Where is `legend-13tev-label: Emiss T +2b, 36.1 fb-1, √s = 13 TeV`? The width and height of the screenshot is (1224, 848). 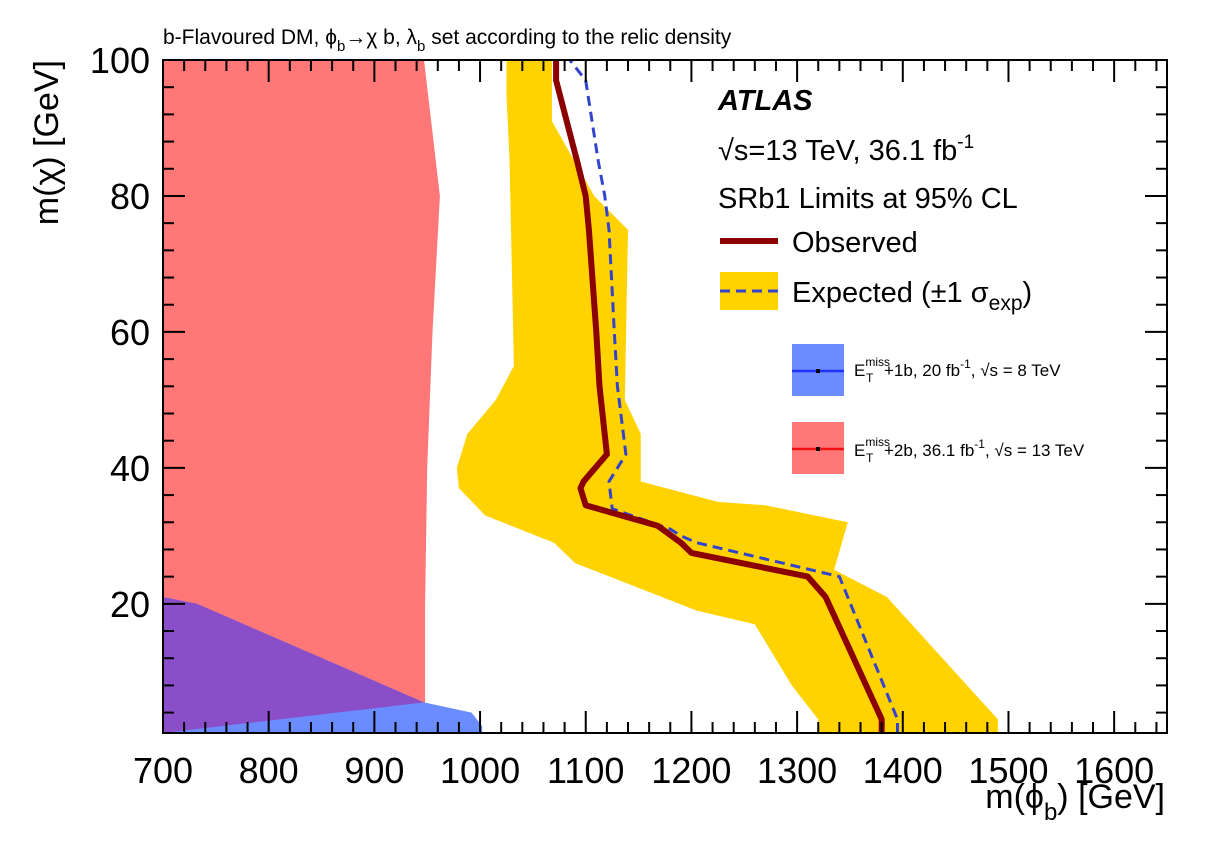 legend-13tev-label: Emiss T +2b, 36.1 fb-1, √s = 13 TeV is located at coordinates (969, 450).